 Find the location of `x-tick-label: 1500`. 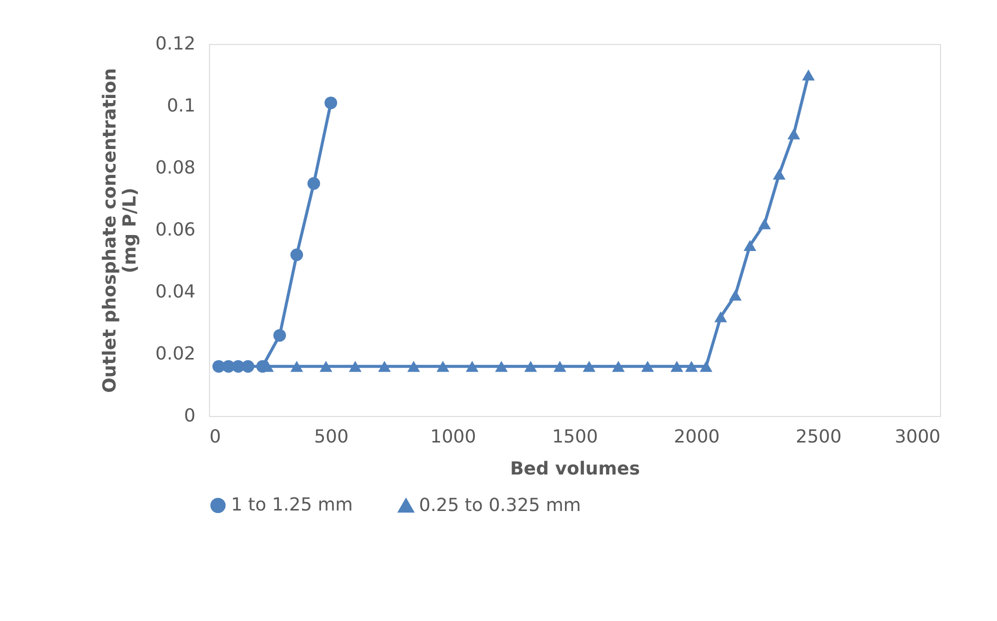

x-tick-label: 1500 is located at coordinates (575, 437).